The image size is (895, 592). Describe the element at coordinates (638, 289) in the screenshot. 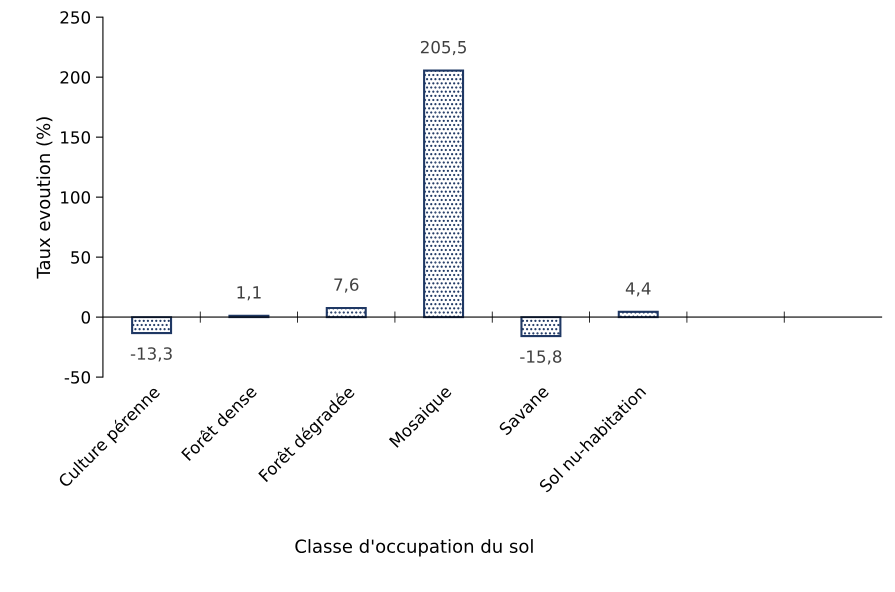

I see `data-label: 4,4` at that location.